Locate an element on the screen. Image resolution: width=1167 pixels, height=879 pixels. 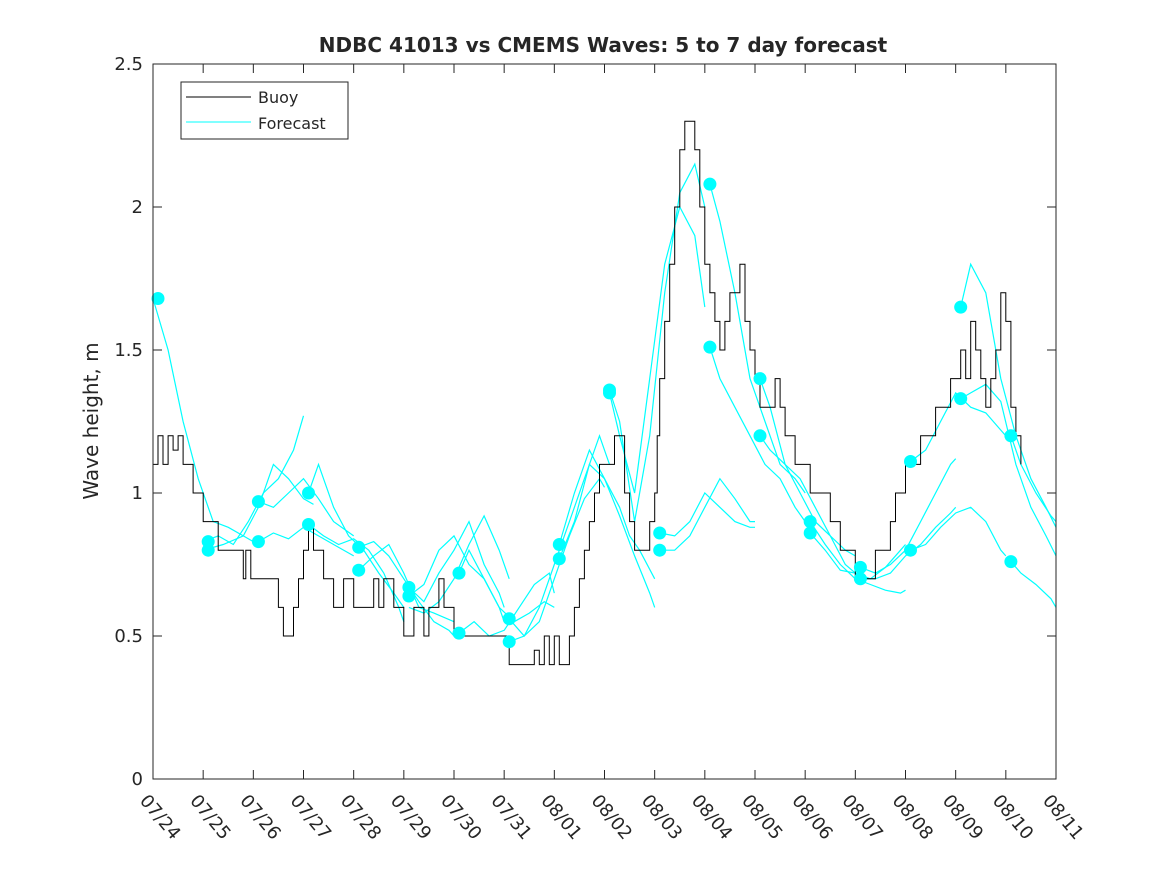
legend-label-forecast: Forecast is located at coordinates (292, 123).